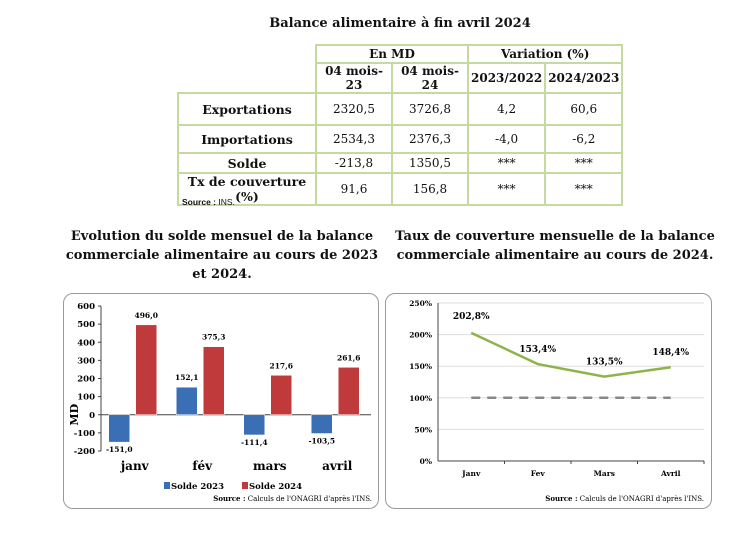 This screenshot has height=549, width=738. I want to click on column-header: 04 mois-24, so click(430, 78).